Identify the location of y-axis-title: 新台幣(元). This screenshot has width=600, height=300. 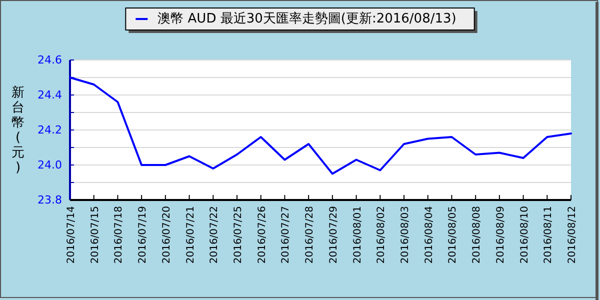
(18, 130).